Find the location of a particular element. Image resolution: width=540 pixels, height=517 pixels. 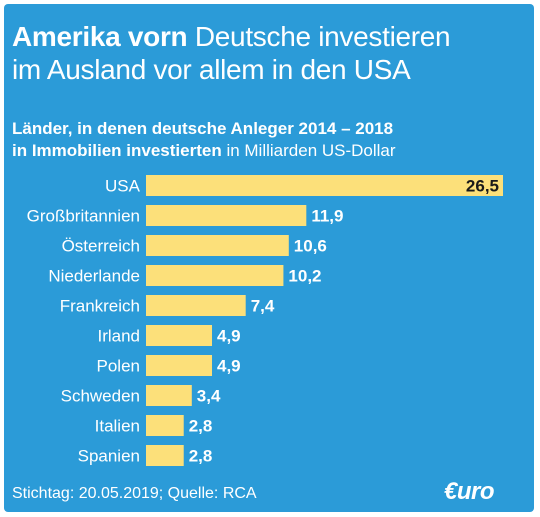

value-label: 10,6 is located at coordinates (310, 246).